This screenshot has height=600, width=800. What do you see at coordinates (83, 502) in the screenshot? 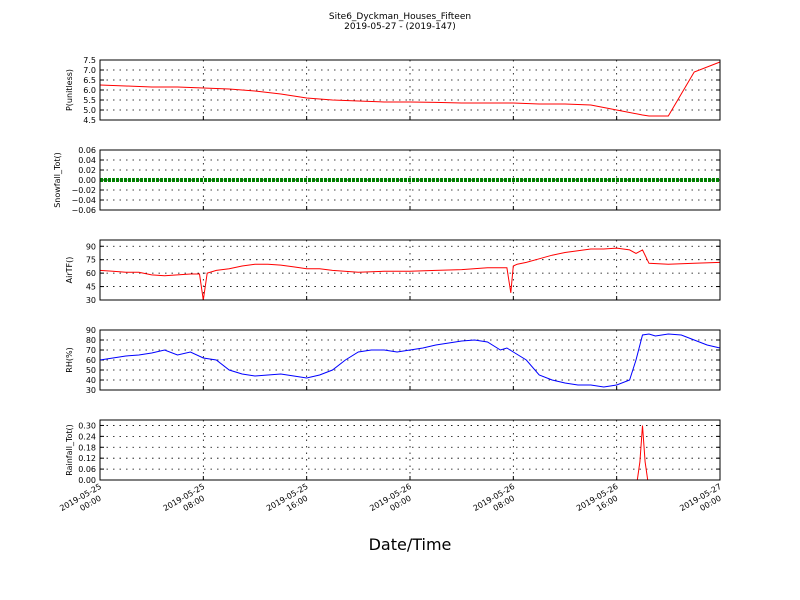
I see `x-tick-label: 2019-05-2500:00` at bounding box center [83, 502].